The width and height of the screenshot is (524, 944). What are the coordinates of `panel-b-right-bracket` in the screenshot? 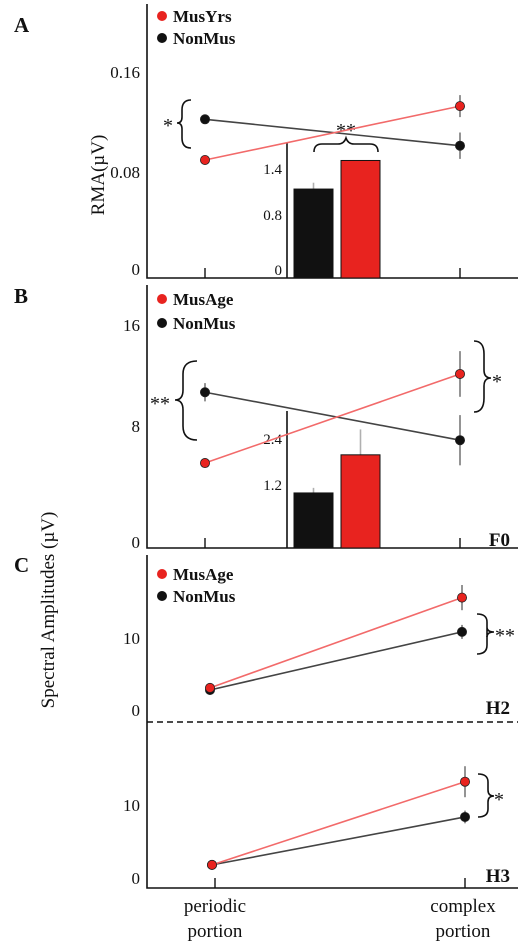 It's located at (482, 376).